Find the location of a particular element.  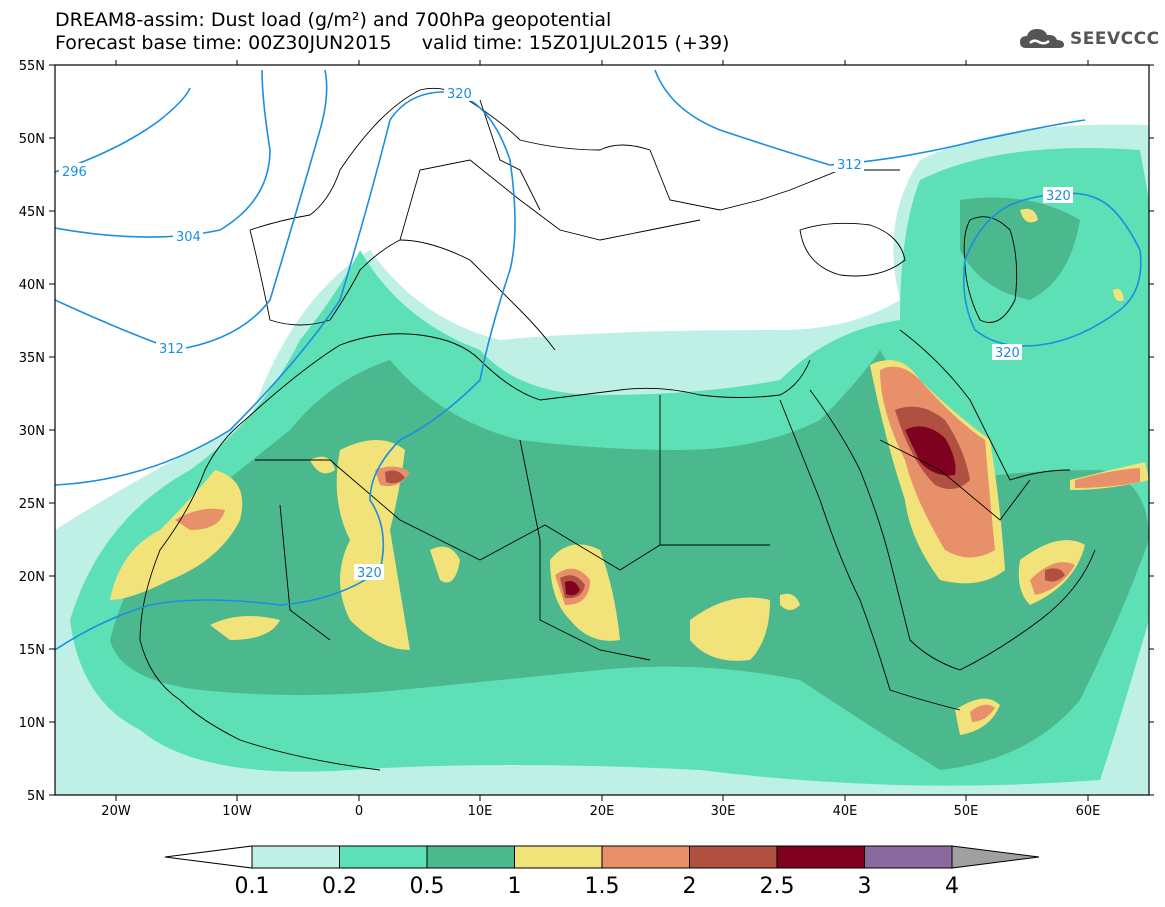

colorbar-high-arrow is located at coordinates (995, 857).